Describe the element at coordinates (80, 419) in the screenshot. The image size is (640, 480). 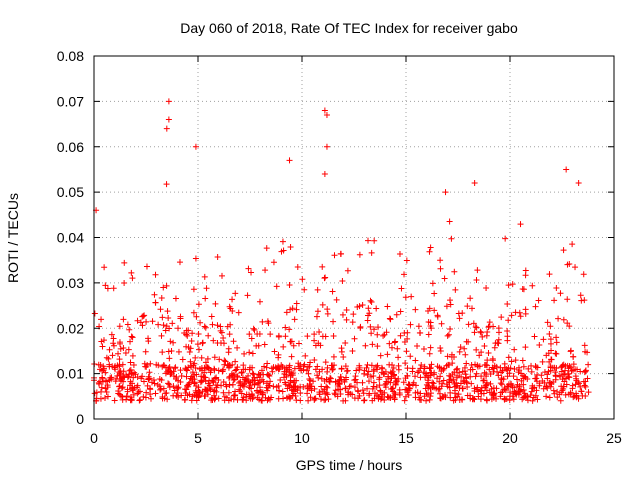
I see `y-tick-label: 0` at that location.